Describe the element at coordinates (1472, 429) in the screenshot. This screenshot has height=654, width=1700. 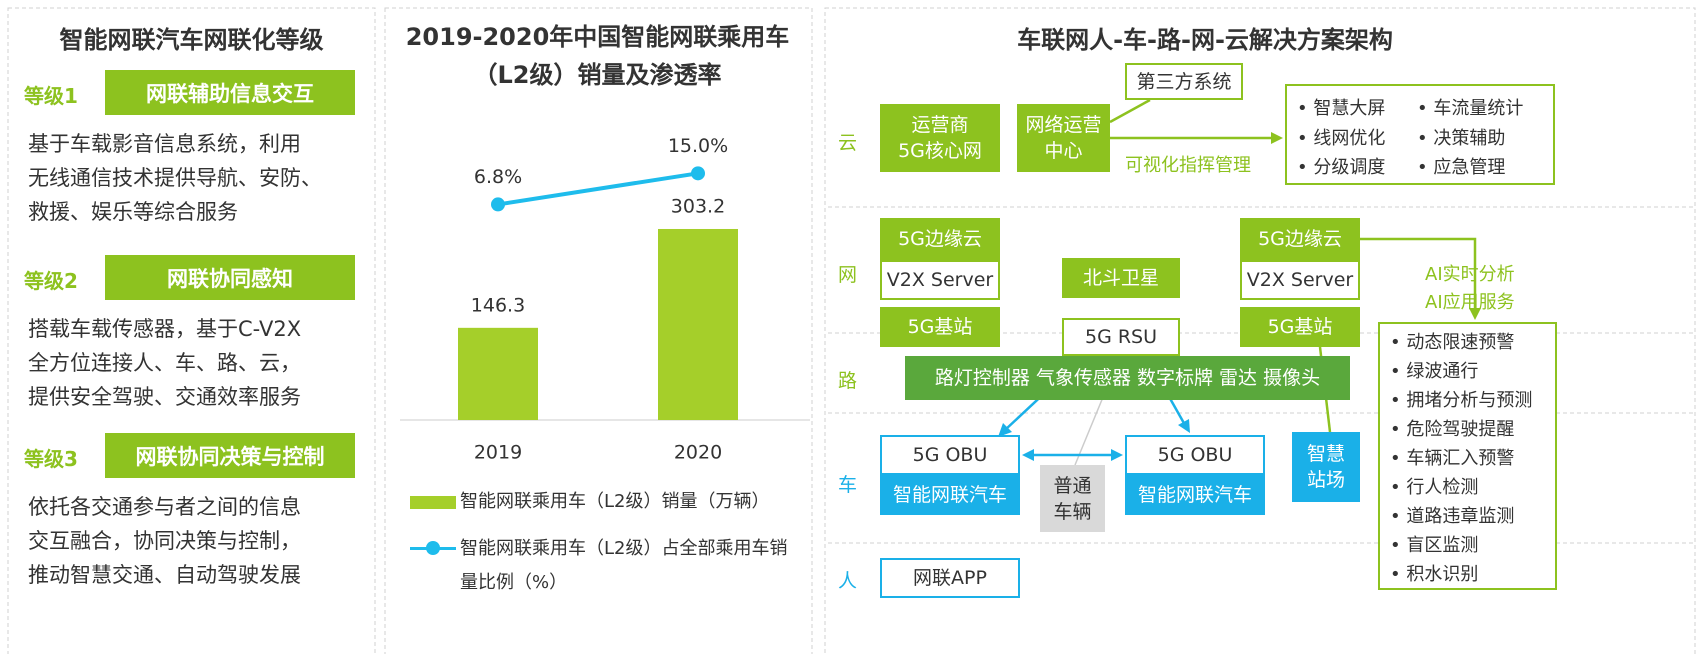
I see `list-item: 危险驾驶提醒` at that location.